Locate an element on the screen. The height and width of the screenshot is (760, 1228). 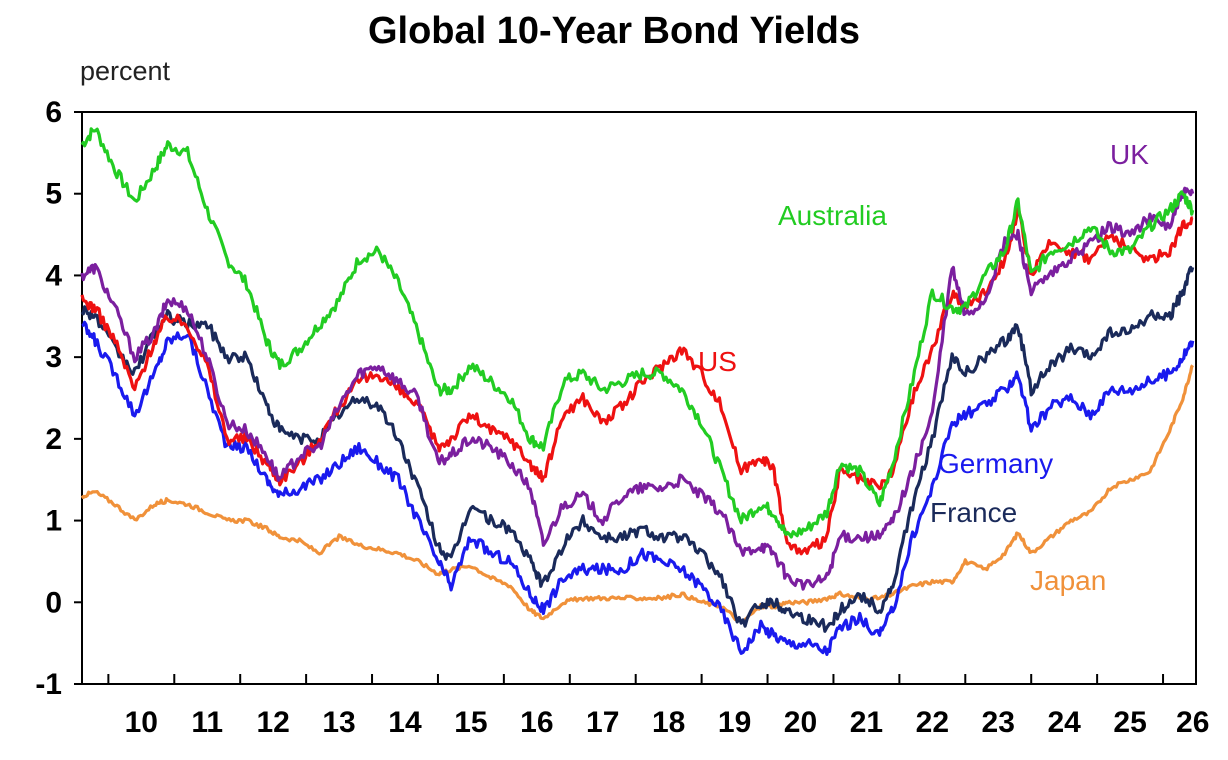
y-tick-label: 0 is located at coordinates (53, 602).